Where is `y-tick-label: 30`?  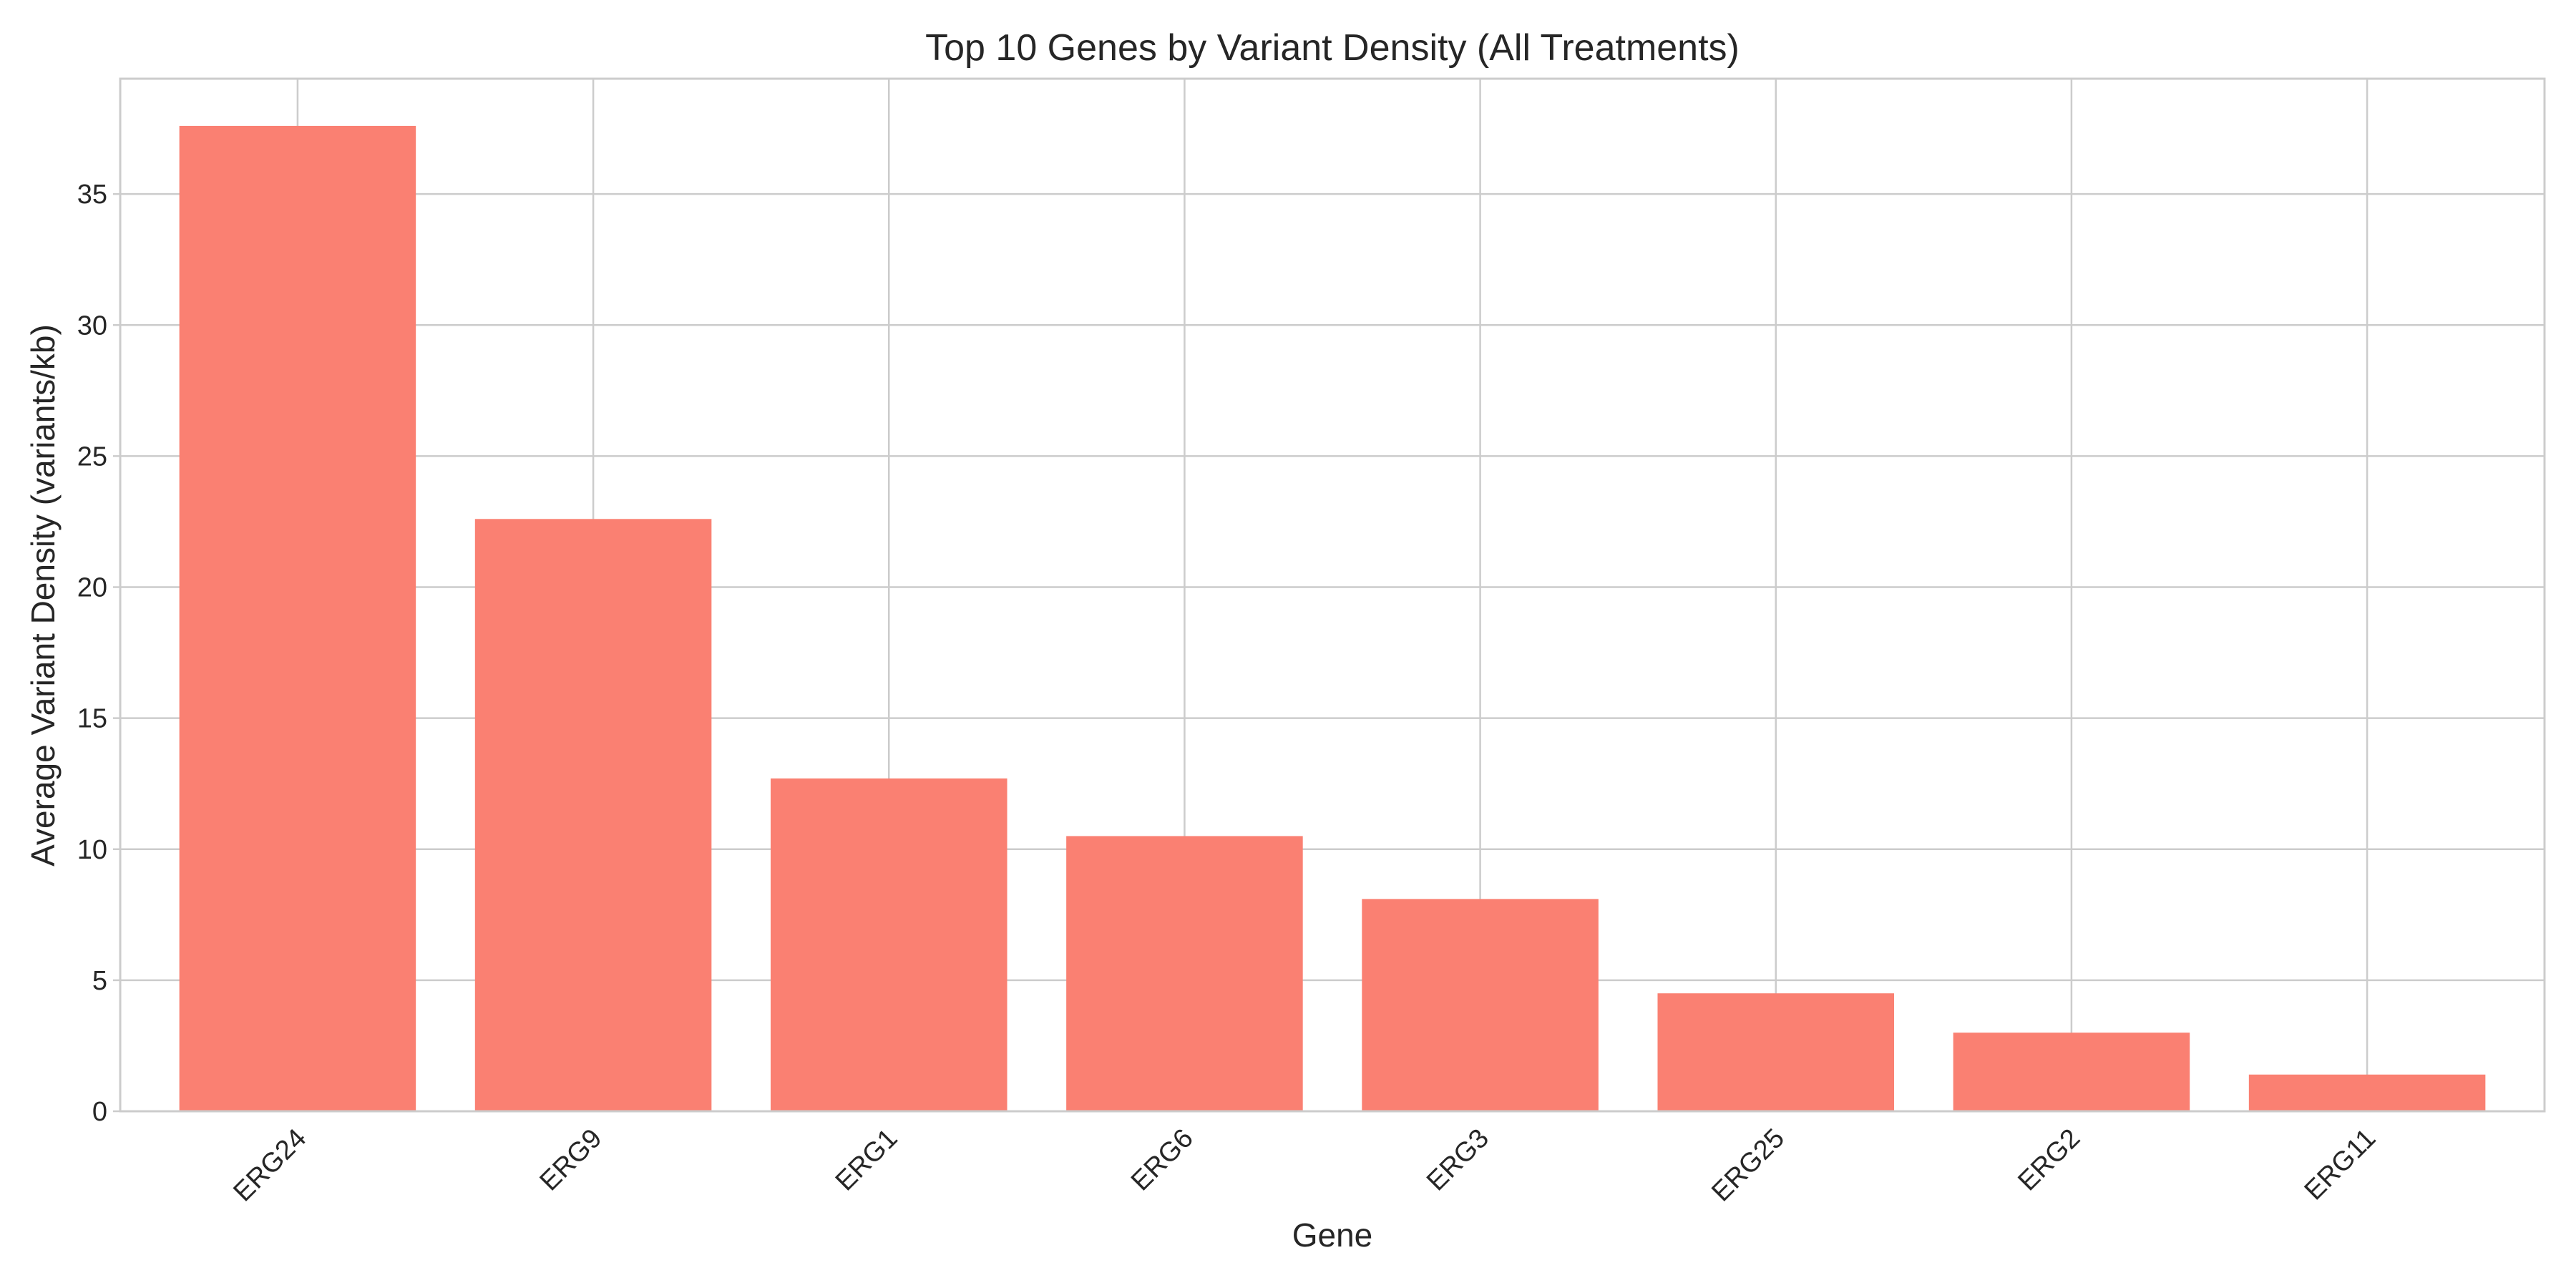
y-tick-label: 30 is located at coordinates (92, 326).